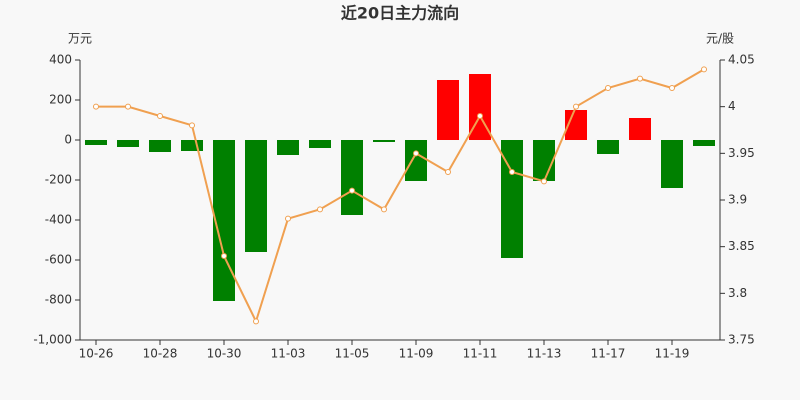 This screenshot has height=400, width=800. Describe the element at coordinates (224, 354) in the screenshot. I see `x-tick-label: 10-30` at that location.